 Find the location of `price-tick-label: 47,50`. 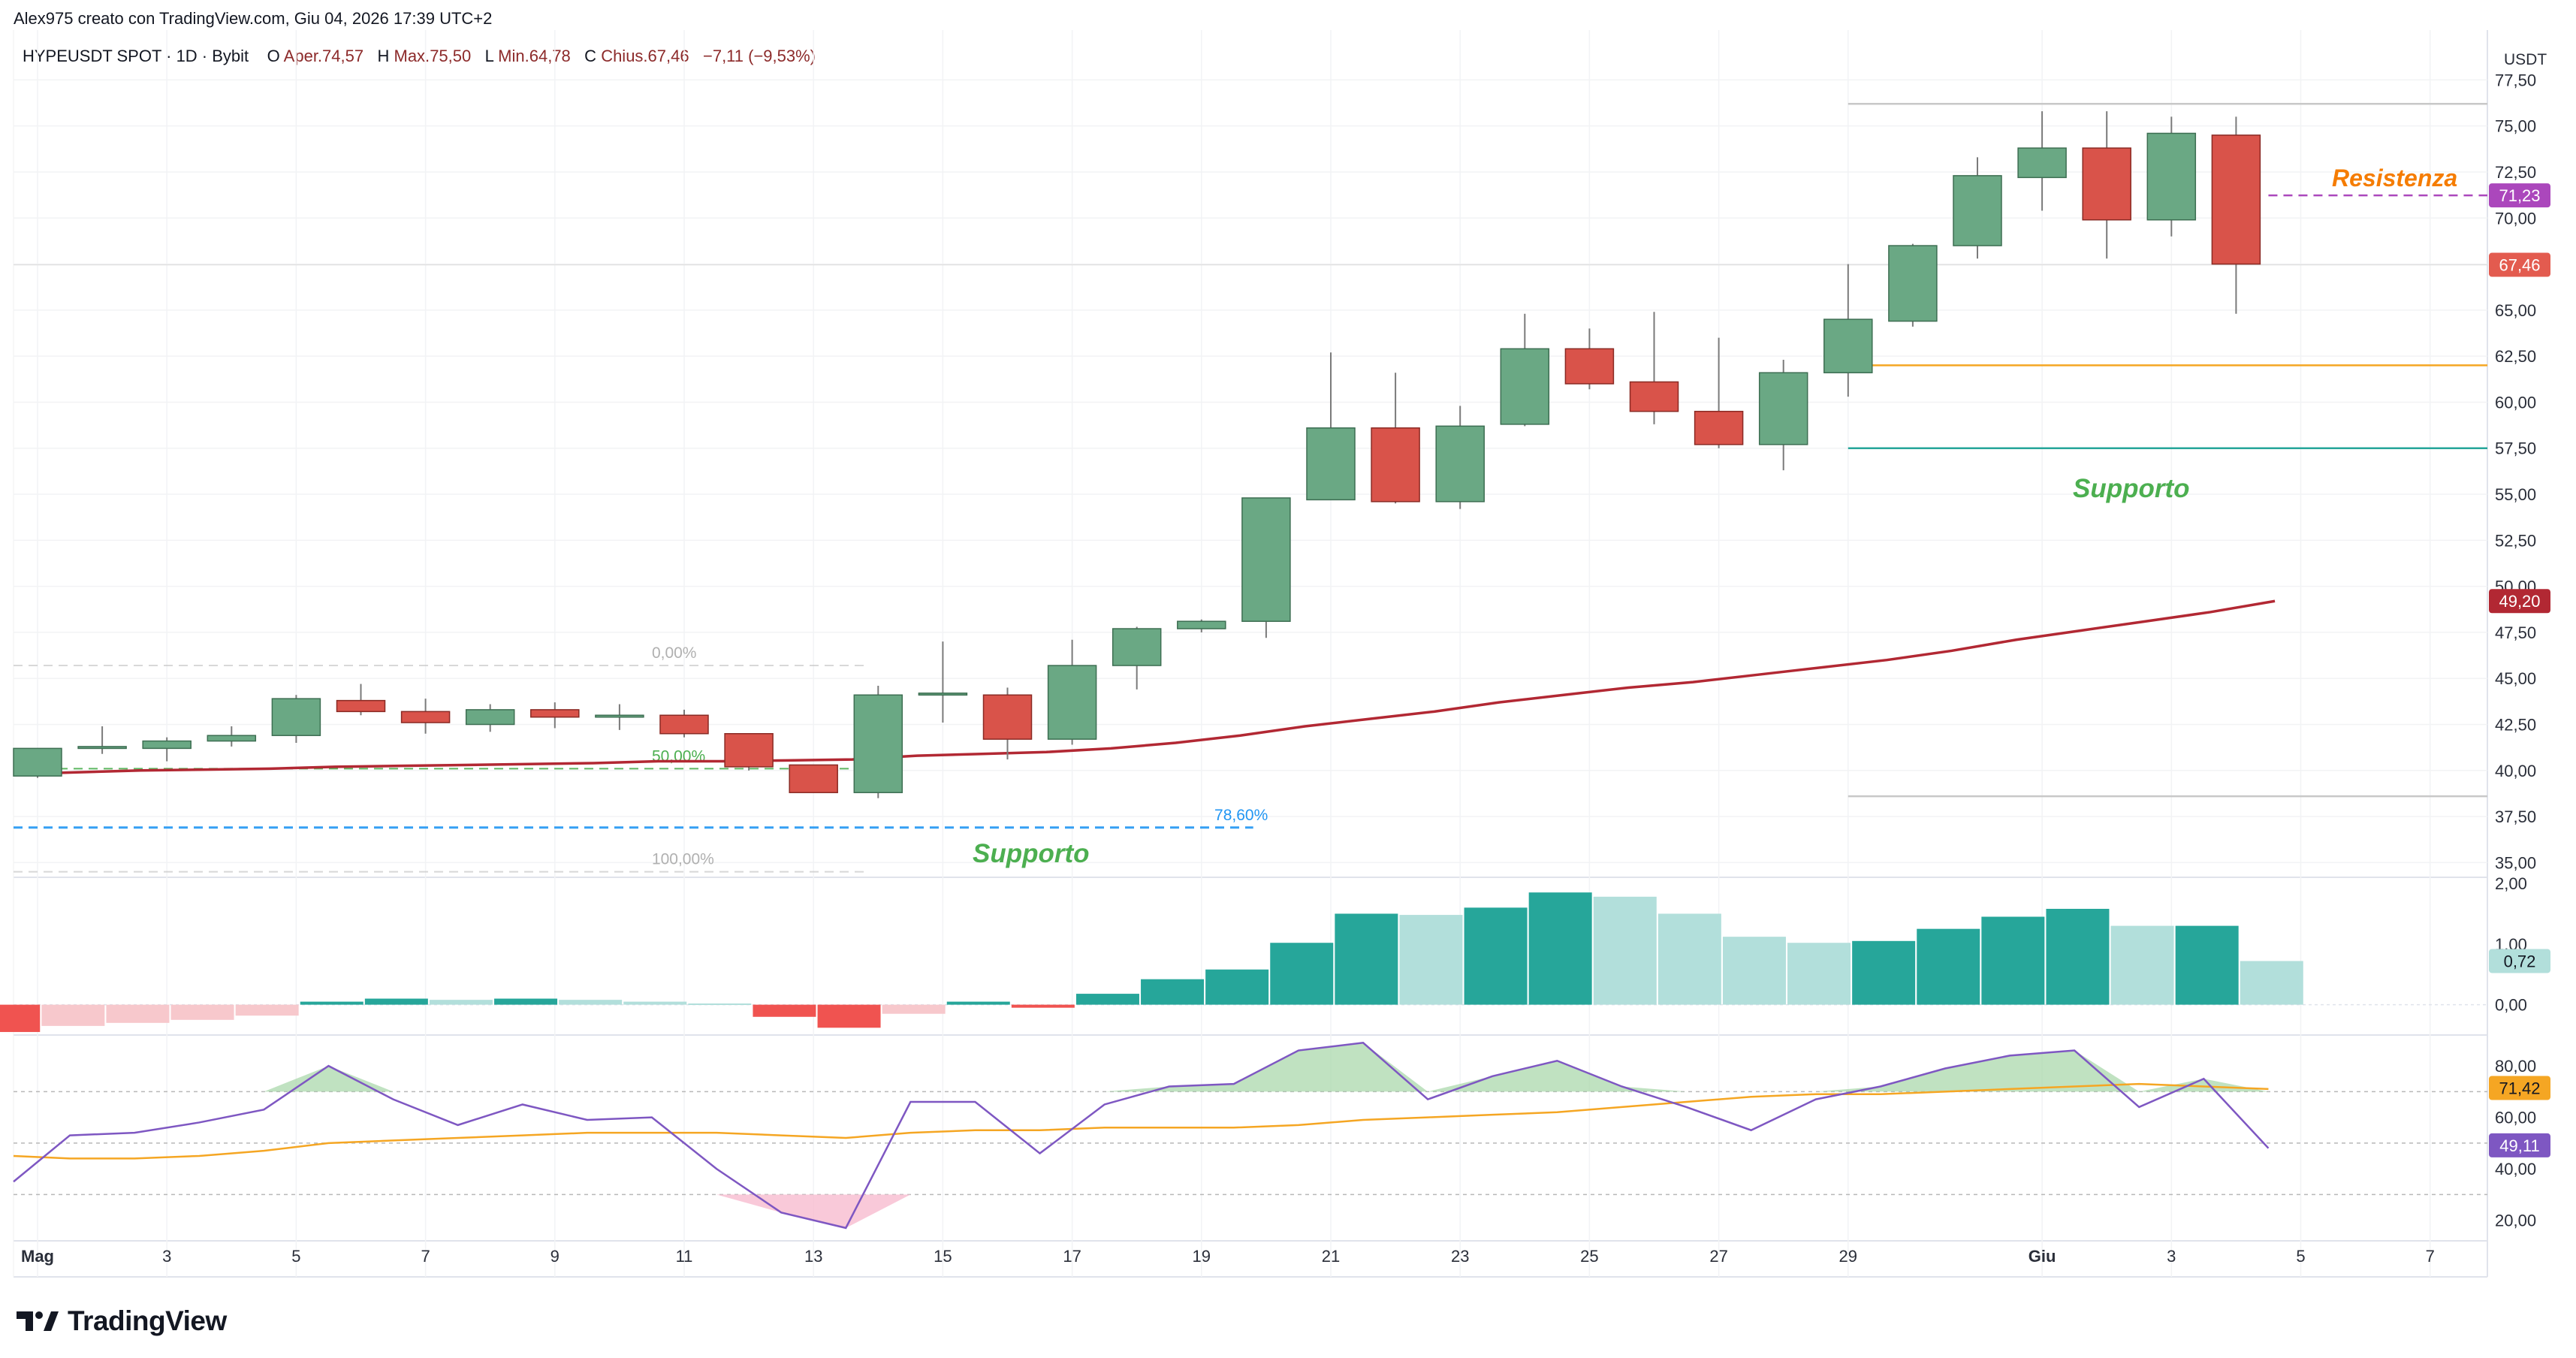

price-tick-label: 47,50 is located at coordinates (2516, 632).